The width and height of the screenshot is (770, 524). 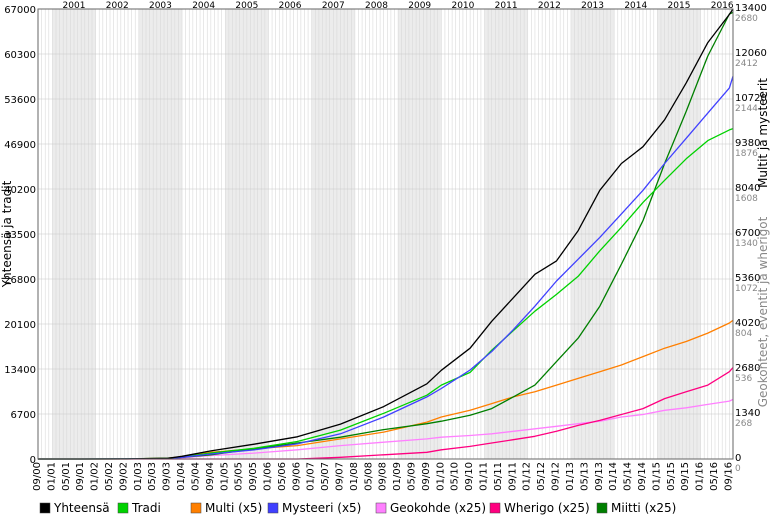 What do you see at coordinates (224, 476) in the screenshot?
I see `x-tick-label: 01/05` at bounding box center [224, 476].